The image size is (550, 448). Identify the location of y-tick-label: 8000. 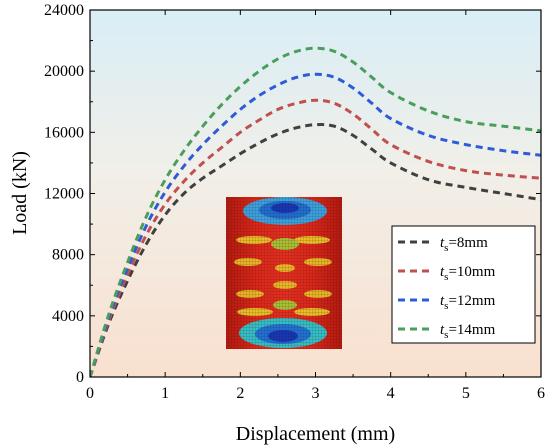
(68, 255).